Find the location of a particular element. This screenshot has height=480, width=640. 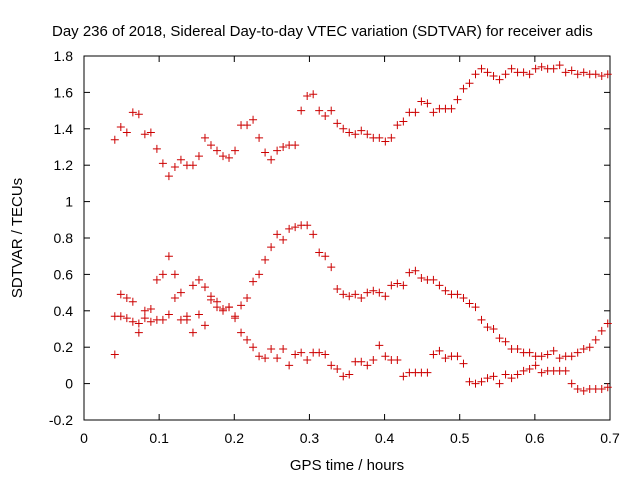

y-tick-label: 0 is located at coordinates (69, 384).